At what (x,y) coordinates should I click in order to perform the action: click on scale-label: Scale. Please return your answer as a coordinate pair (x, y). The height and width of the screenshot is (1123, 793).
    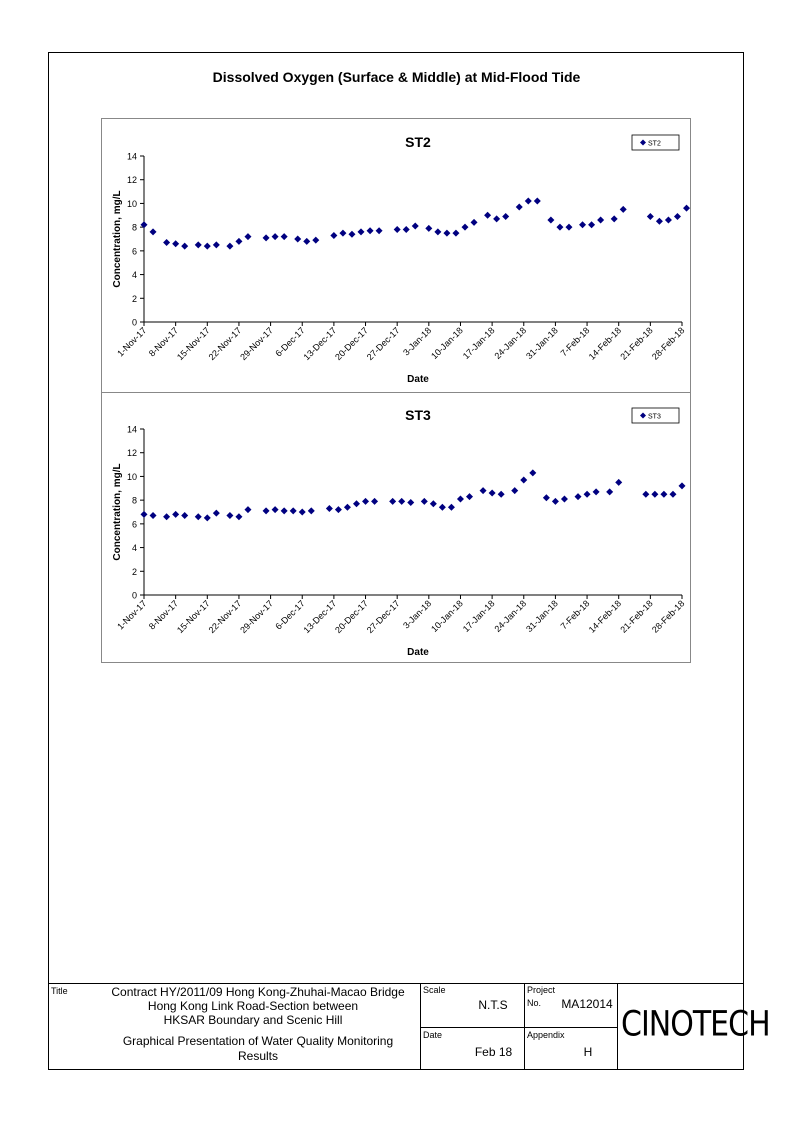
    Looking at the image, I should click on (434, 990).